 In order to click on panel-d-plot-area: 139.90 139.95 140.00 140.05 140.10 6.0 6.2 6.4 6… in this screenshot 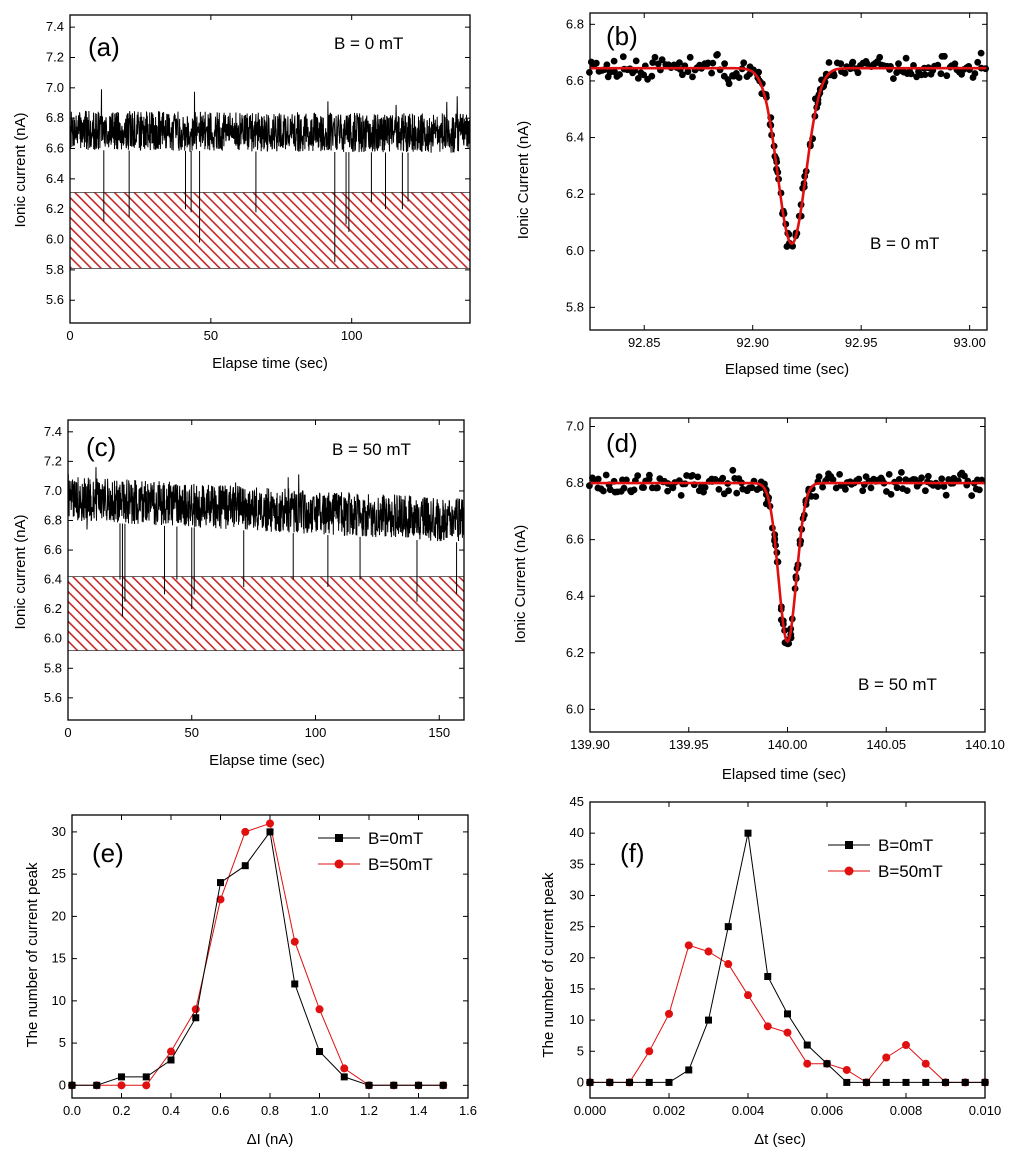, I will do `click(785, 584)`.